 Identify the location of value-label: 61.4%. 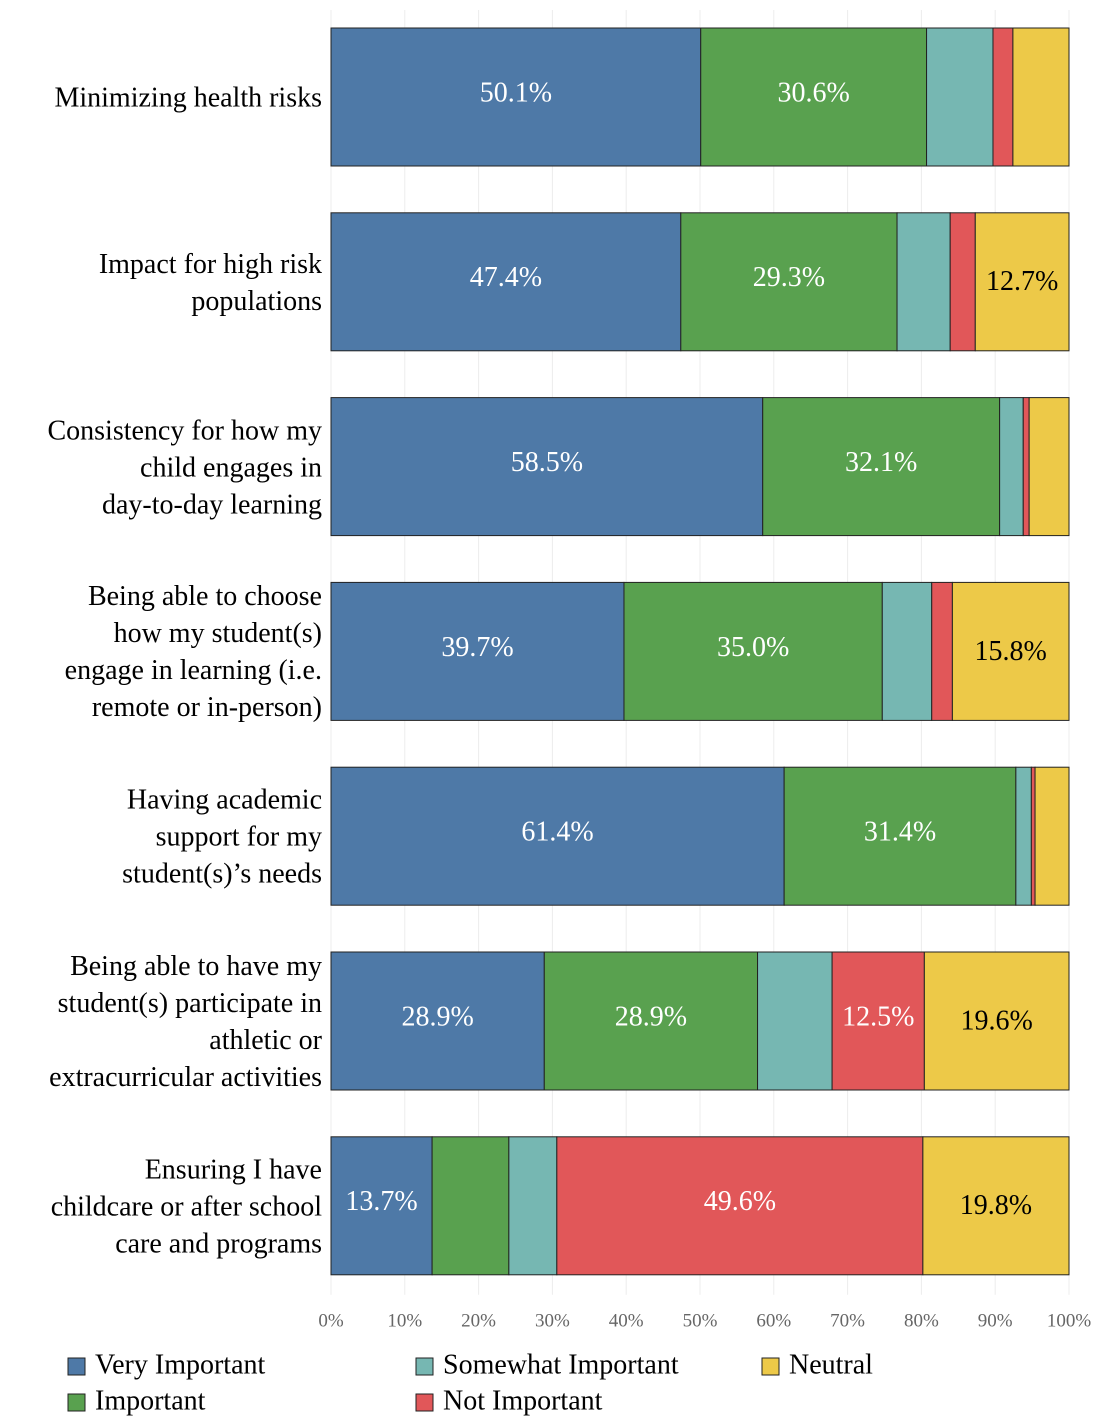
(557, 832).